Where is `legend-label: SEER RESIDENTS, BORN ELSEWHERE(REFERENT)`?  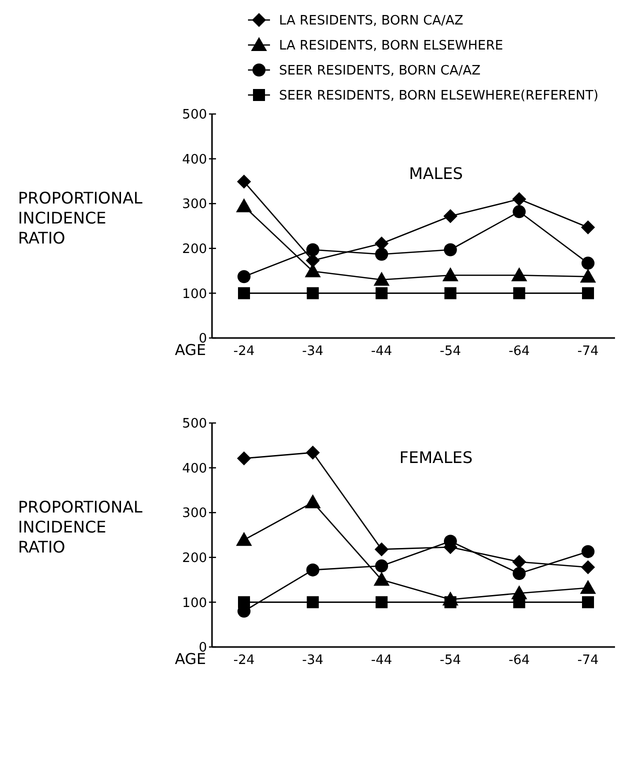
legend-label: SEER RESIDENTS, BORN ELSEWHERE(REFERENT) is located at coordinates (438, 96).